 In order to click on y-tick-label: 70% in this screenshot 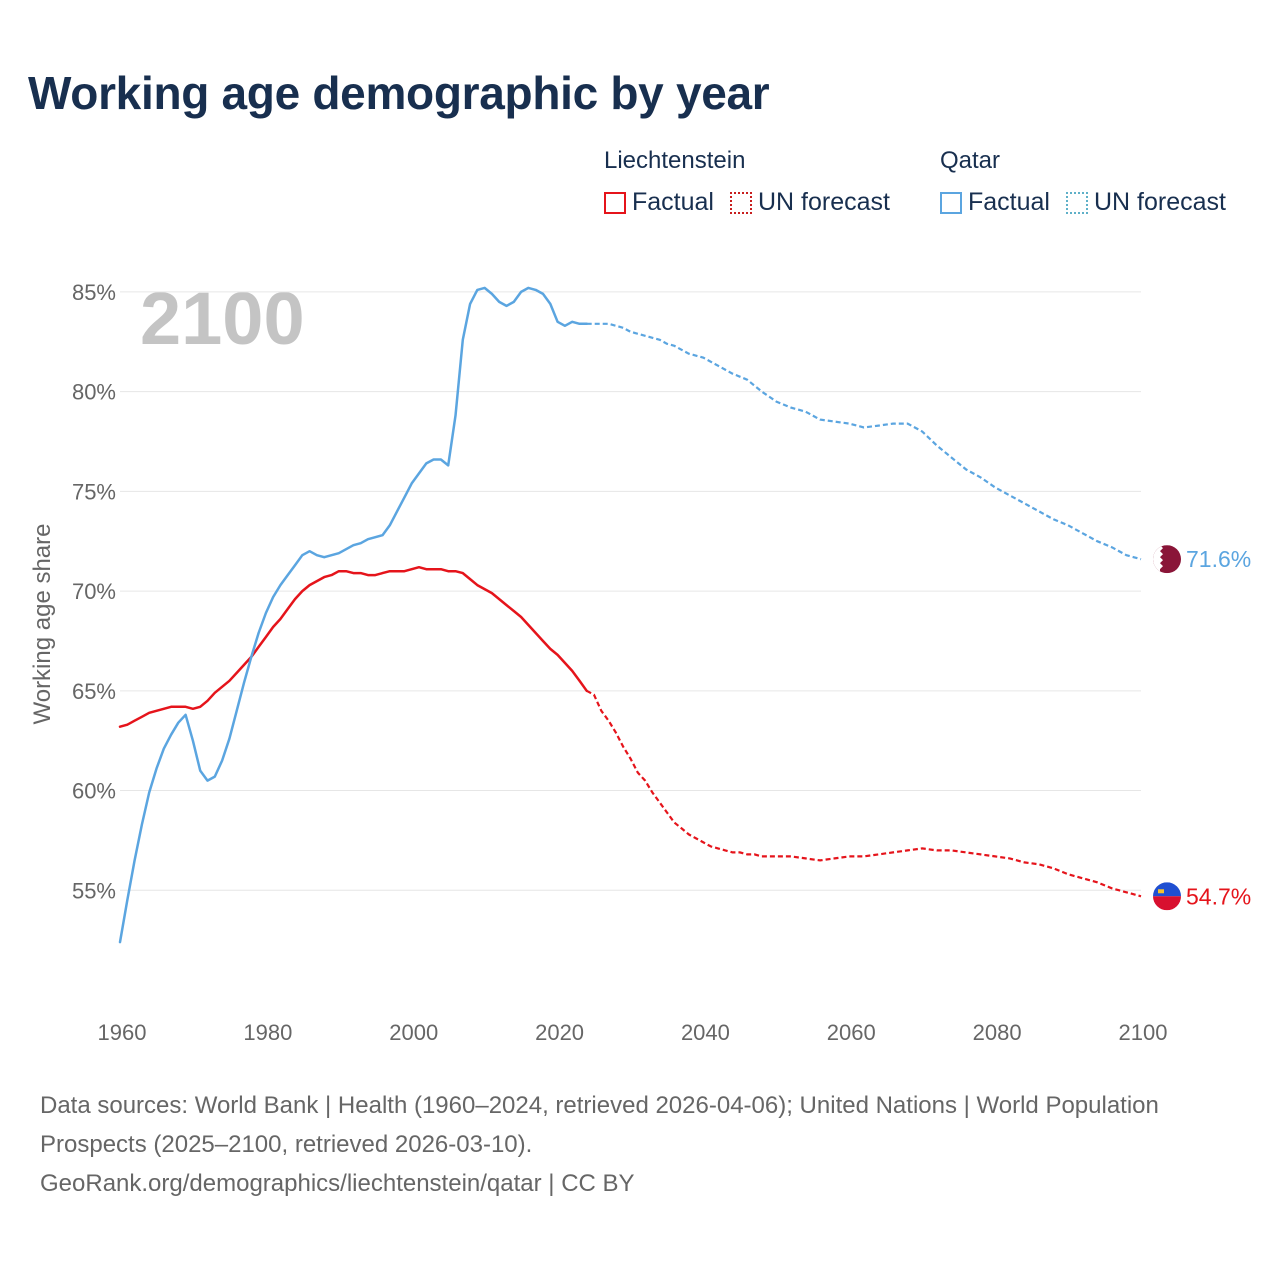, I will do `click(94, 591)`.